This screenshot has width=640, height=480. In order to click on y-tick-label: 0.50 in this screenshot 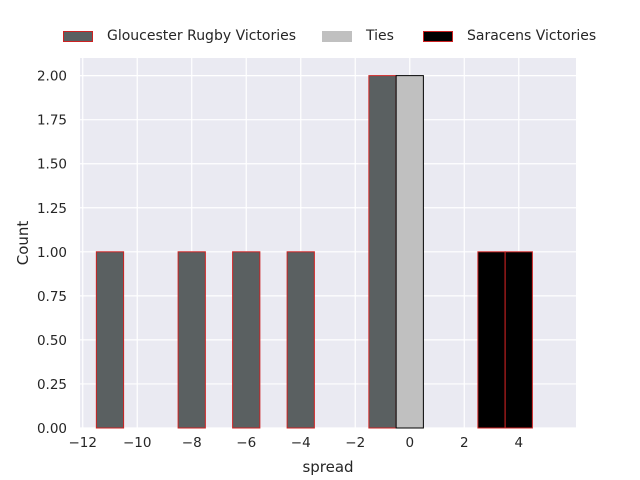, I will do `click(52, 341)`.